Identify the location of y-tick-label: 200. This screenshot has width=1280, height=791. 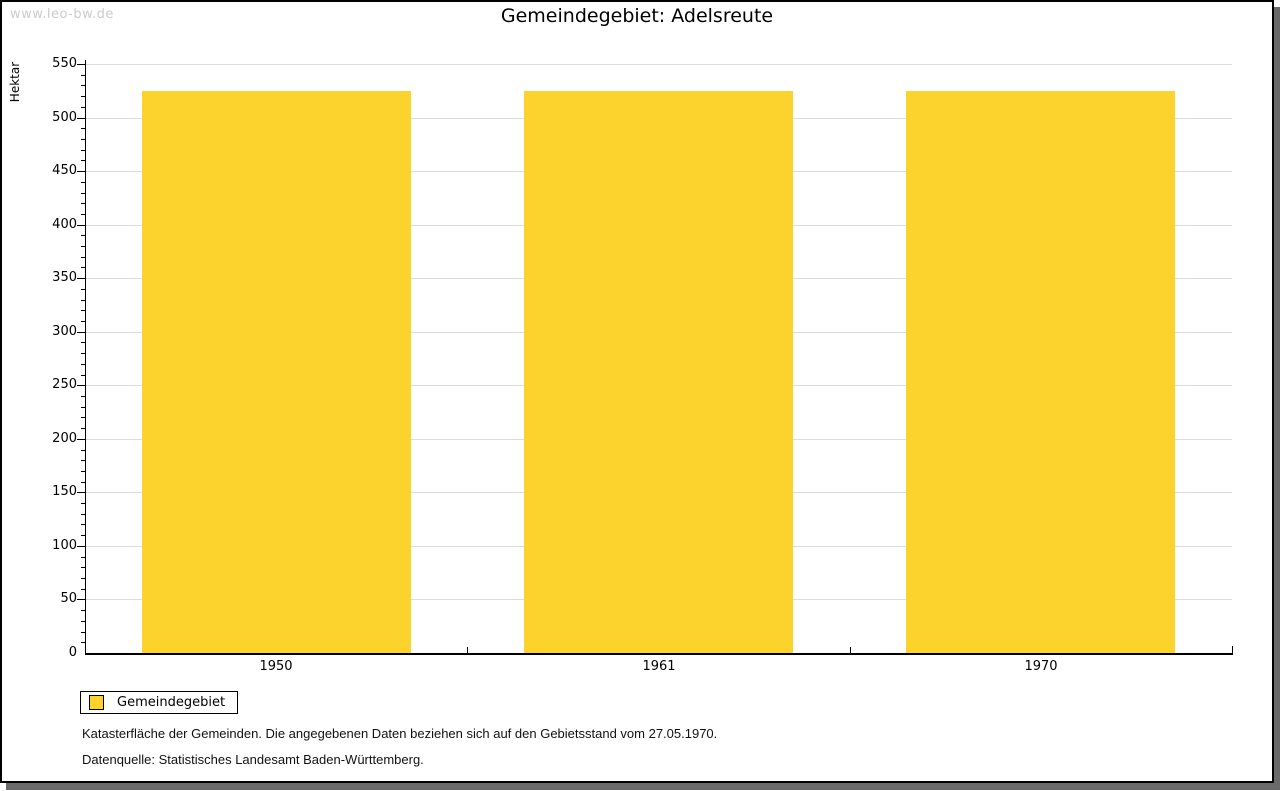
(64, 438).